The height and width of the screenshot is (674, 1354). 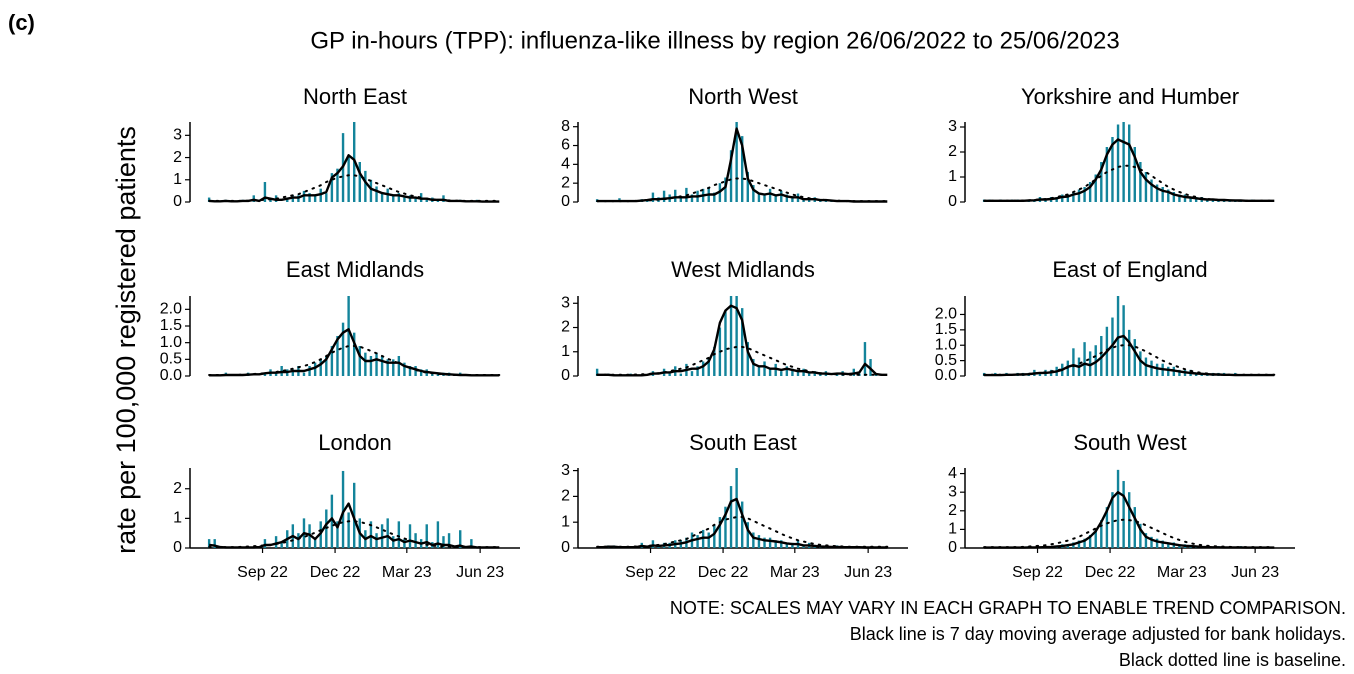 I want to click on panel-title: West Midlands, so click(x=743, y=269).